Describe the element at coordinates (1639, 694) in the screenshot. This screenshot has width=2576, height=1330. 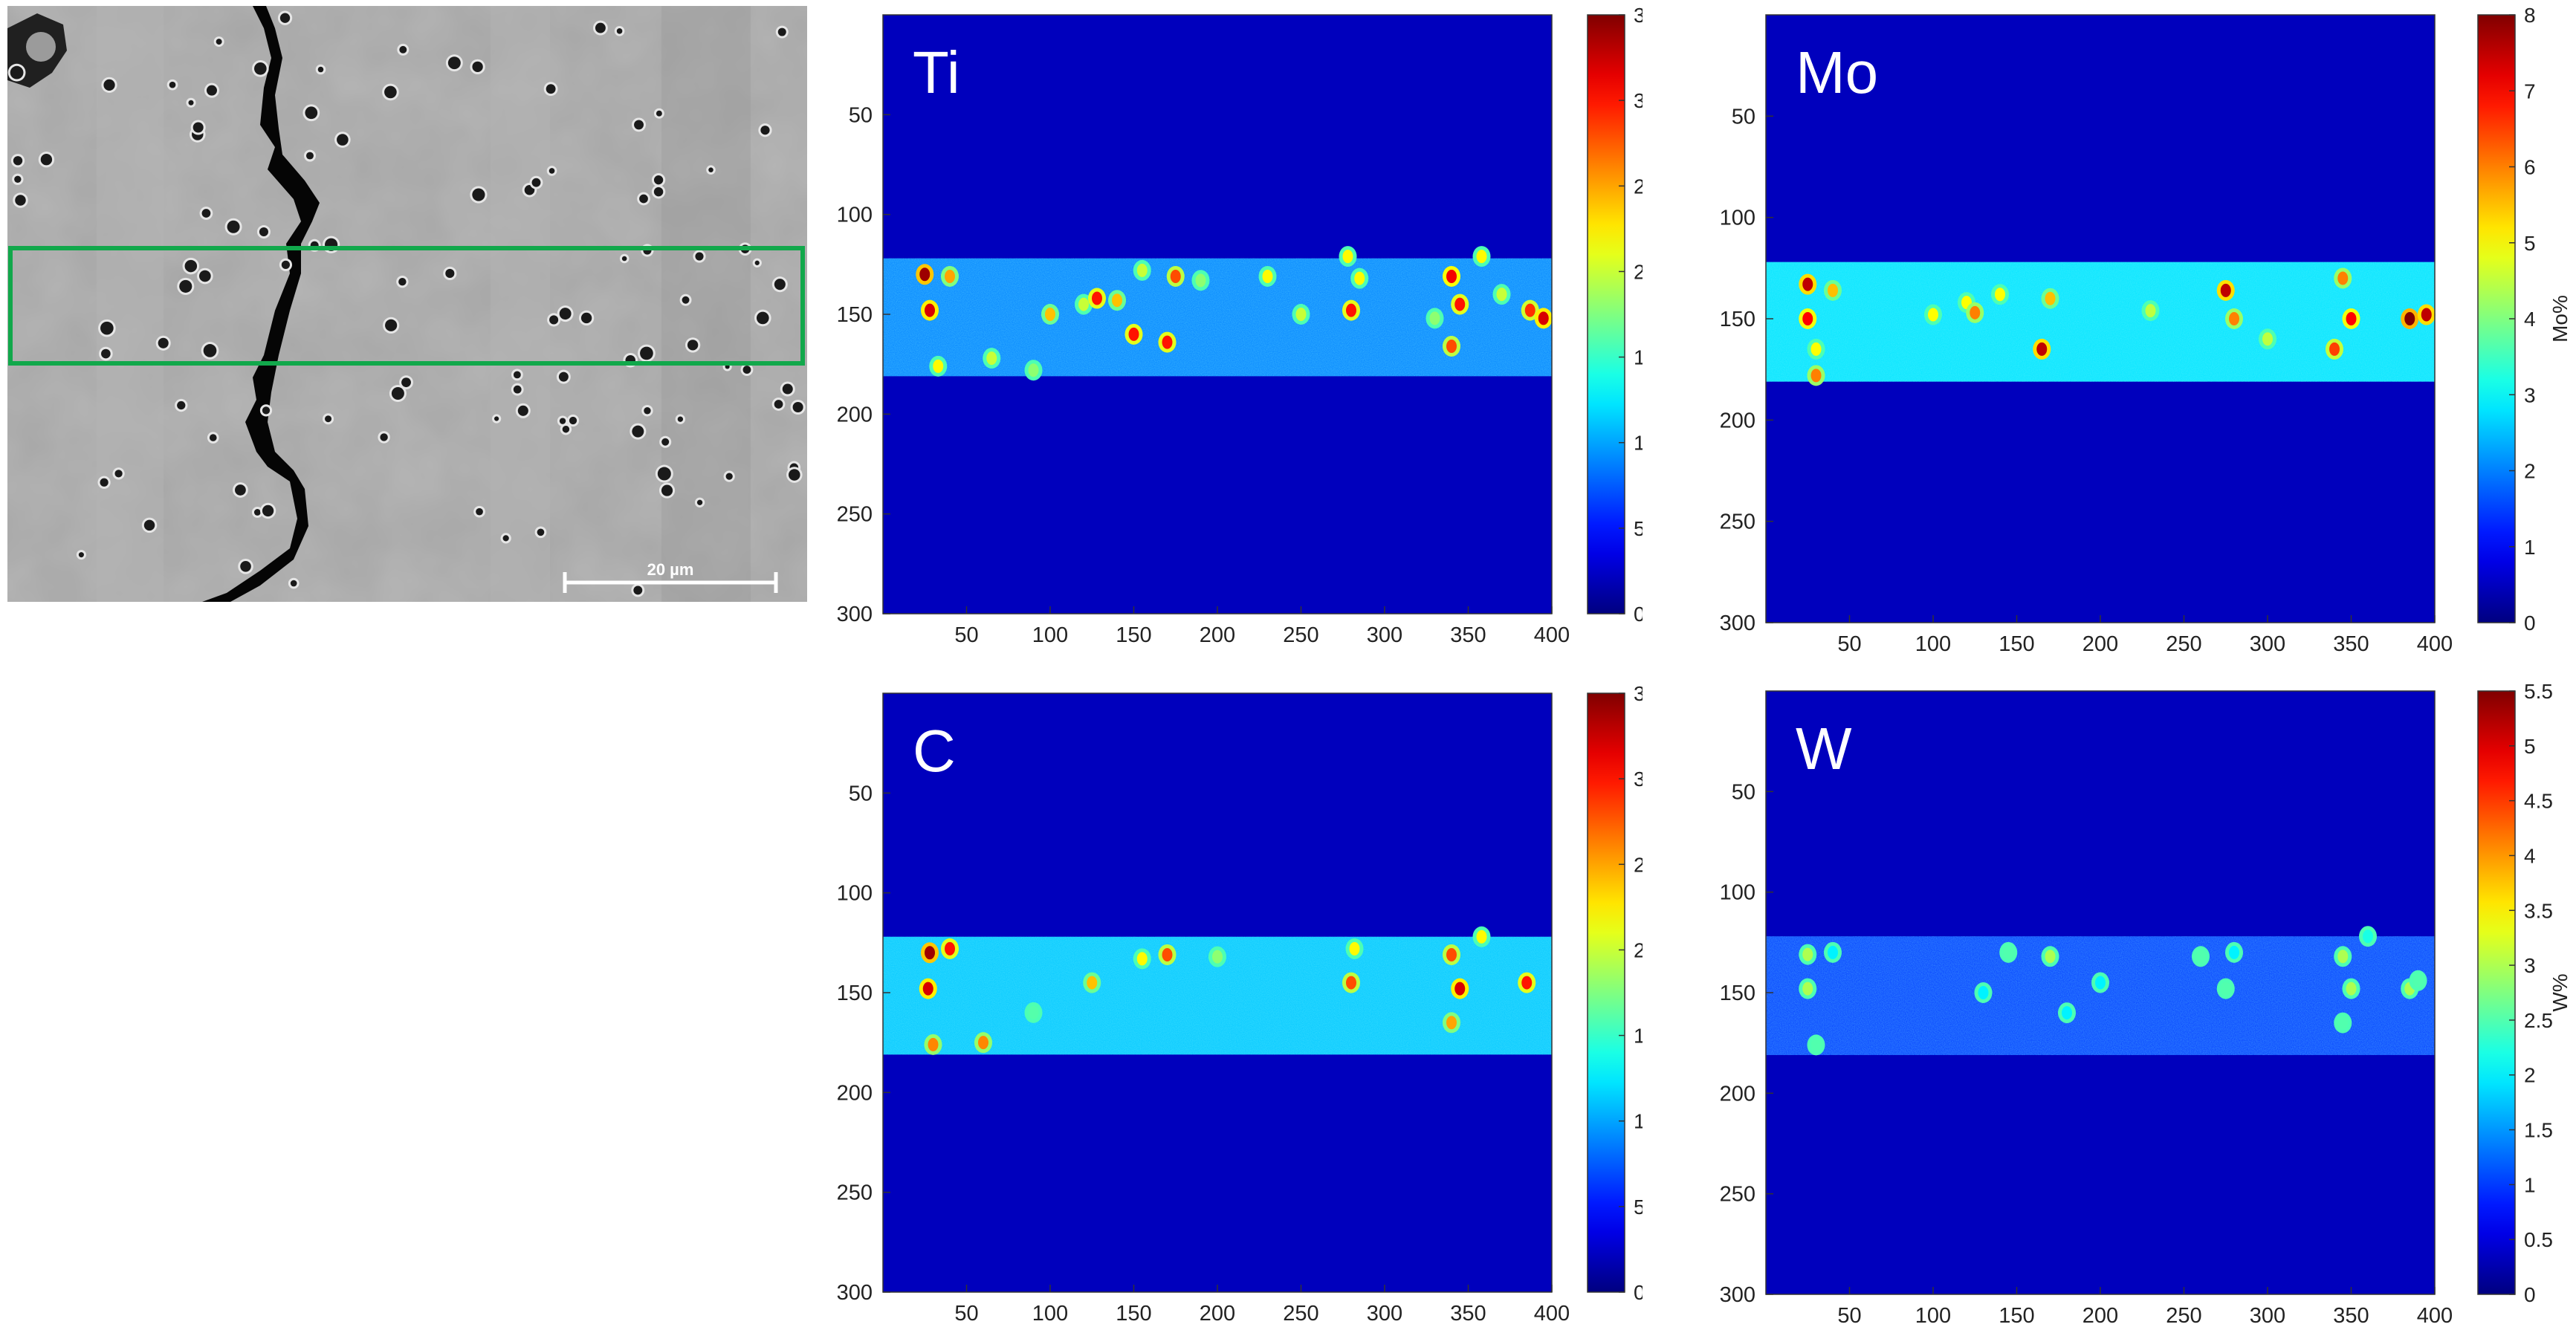
I see `c-colorbar-tick-label: 35` at that location.